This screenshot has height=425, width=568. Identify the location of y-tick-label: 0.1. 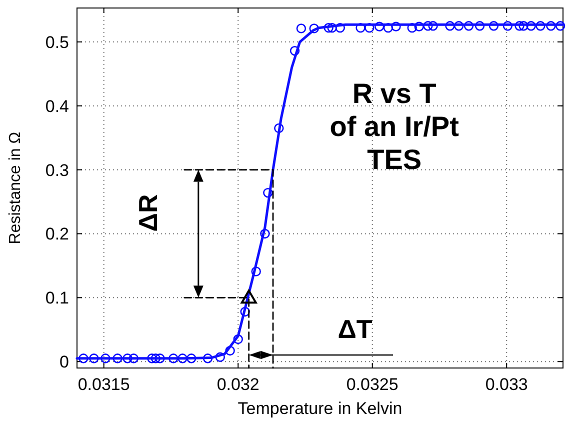
(57, 298).